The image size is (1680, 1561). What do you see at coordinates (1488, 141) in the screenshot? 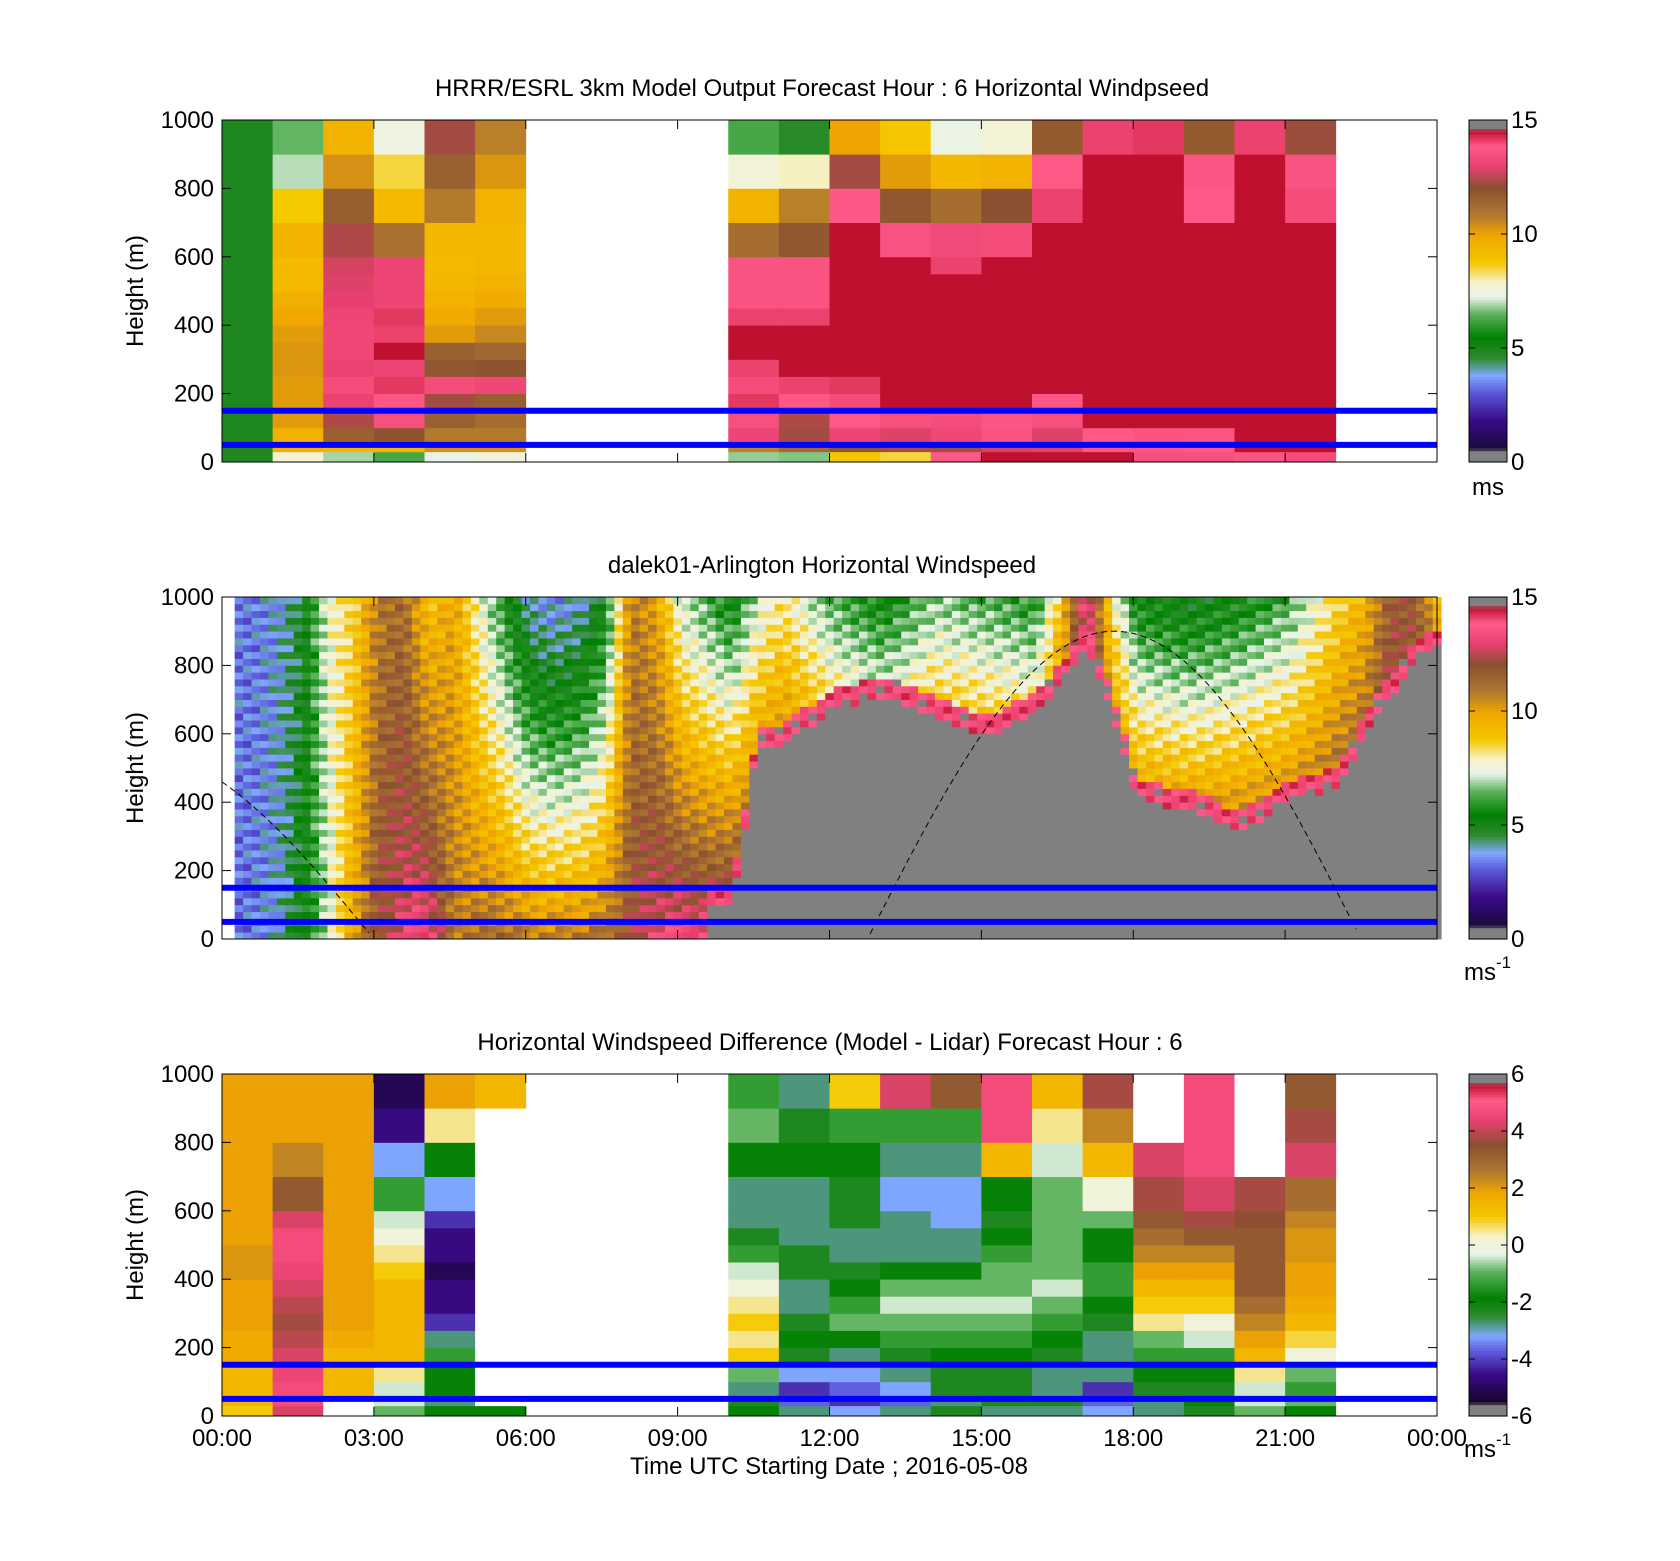
I see `colorbar-swatch` at bounding box center [1488, 141].